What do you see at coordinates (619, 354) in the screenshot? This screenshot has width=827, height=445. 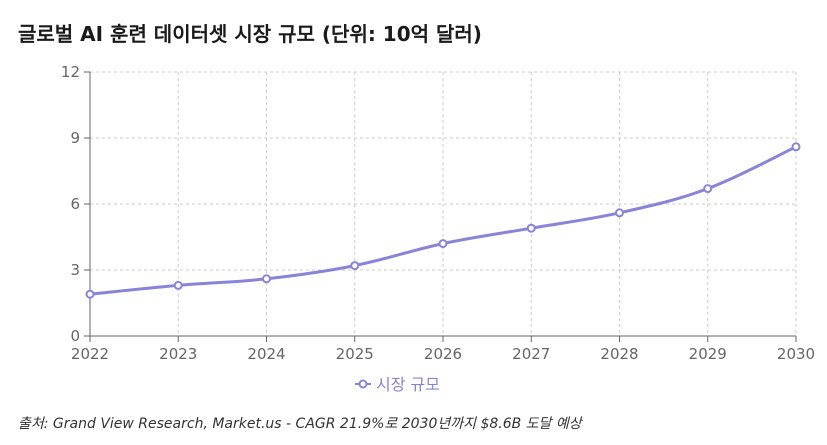 I see `x-tick-label: 2028` at bounding box center [619, 354].